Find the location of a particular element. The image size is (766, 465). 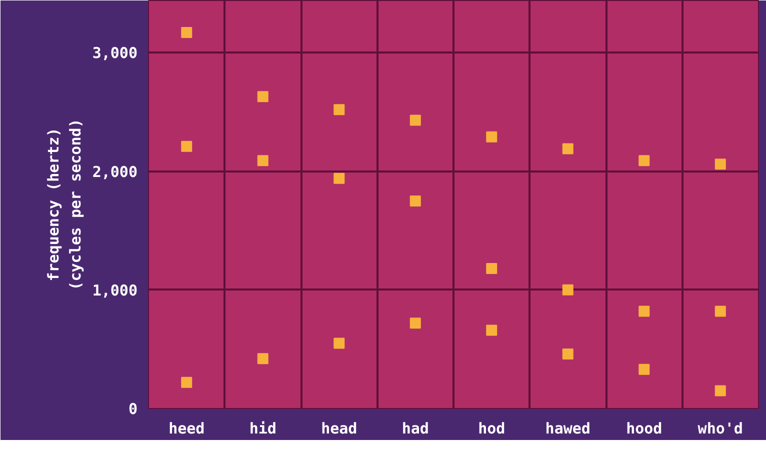

y-tick-label: 3,000 is located at coordinates (115, 53).